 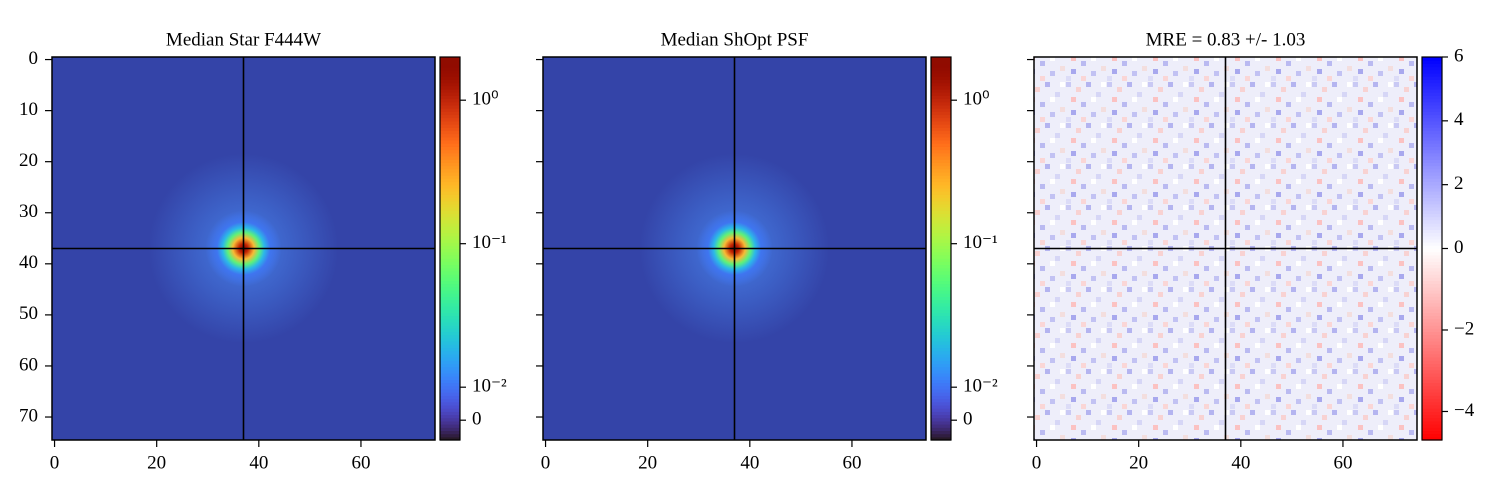 I want to click on colorbar-tick-label: 2, so click(x=1459, y=183).